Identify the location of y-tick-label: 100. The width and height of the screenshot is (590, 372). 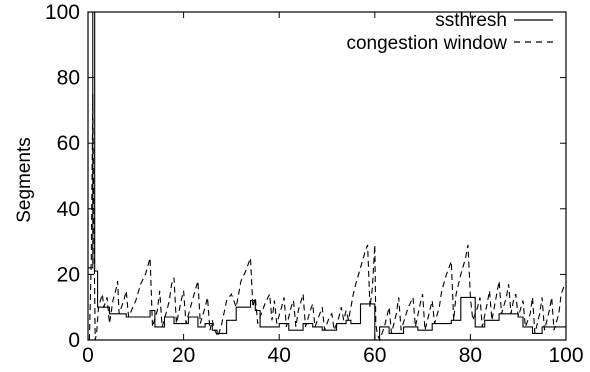
(62, 12).